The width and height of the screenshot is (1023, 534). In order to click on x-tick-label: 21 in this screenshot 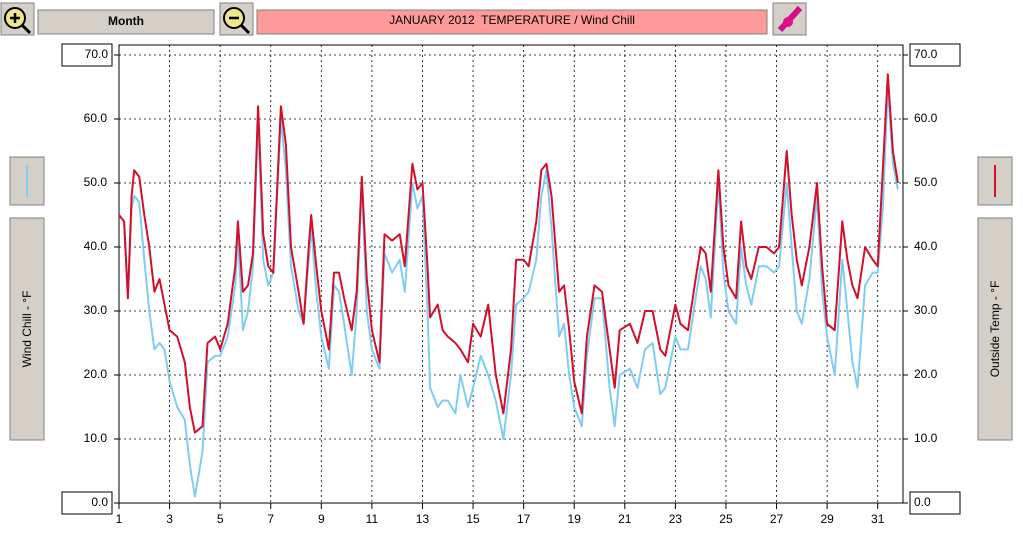, I will do `click(625, 519)`.